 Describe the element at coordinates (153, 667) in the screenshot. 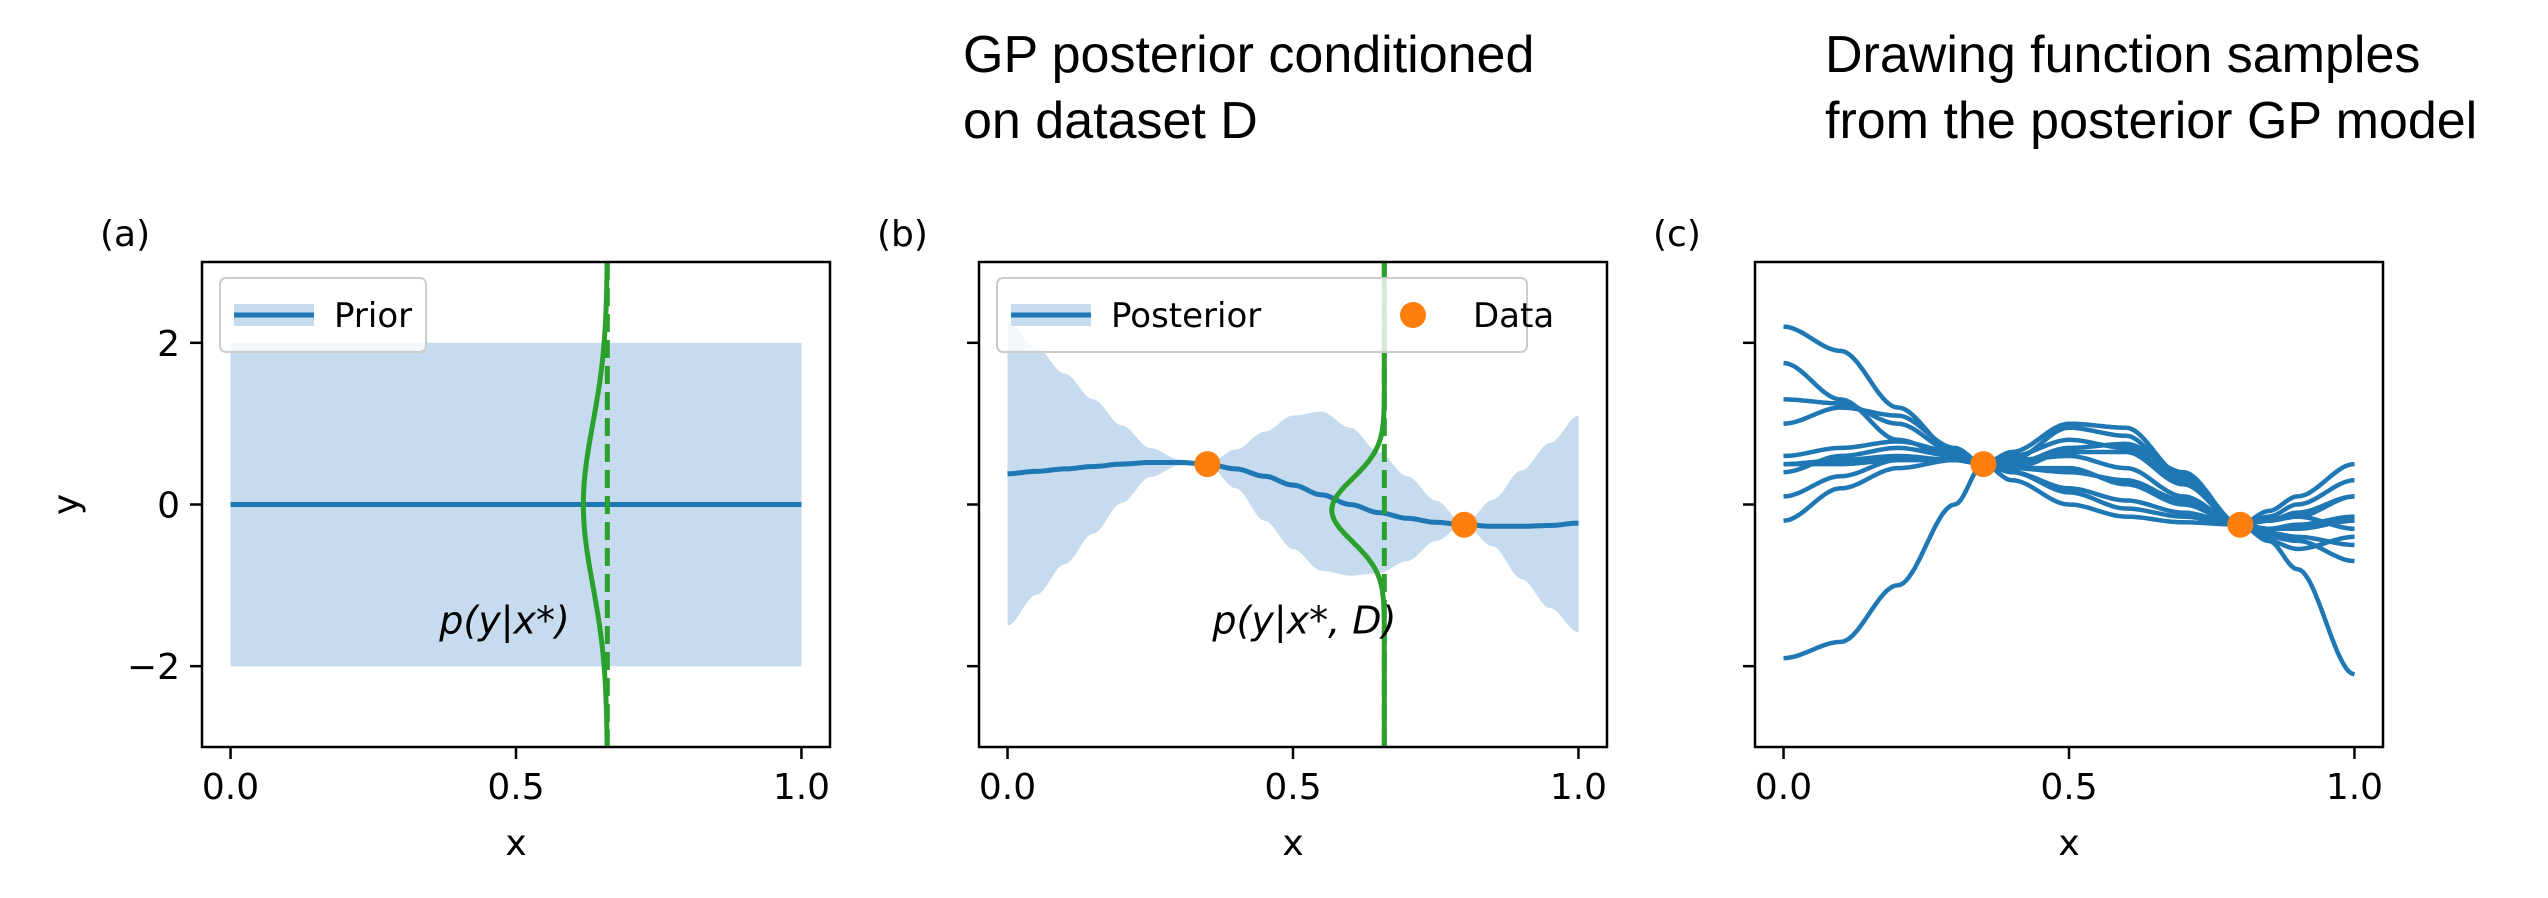

I see `y-tick-label: −2` at that location.